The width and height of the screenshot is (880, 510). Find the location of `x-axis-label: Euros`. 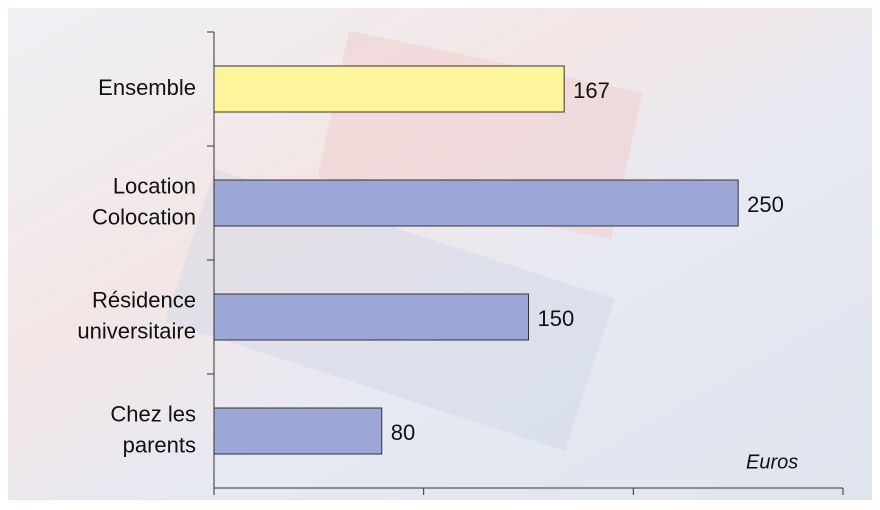

x-axis-label: Euros is located at coordinates (772, 462).